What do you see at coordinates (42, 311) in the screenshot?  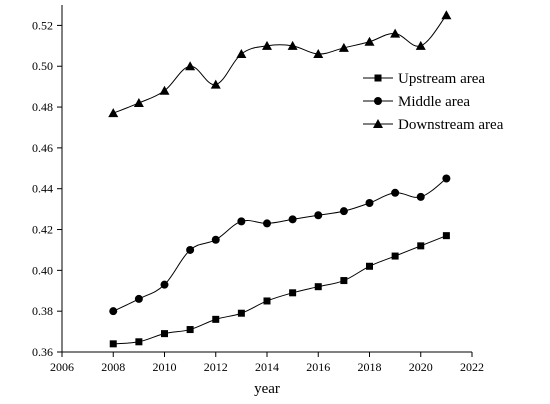 I see `y-tick-label: 0.38` at bounding box center [42, 311].